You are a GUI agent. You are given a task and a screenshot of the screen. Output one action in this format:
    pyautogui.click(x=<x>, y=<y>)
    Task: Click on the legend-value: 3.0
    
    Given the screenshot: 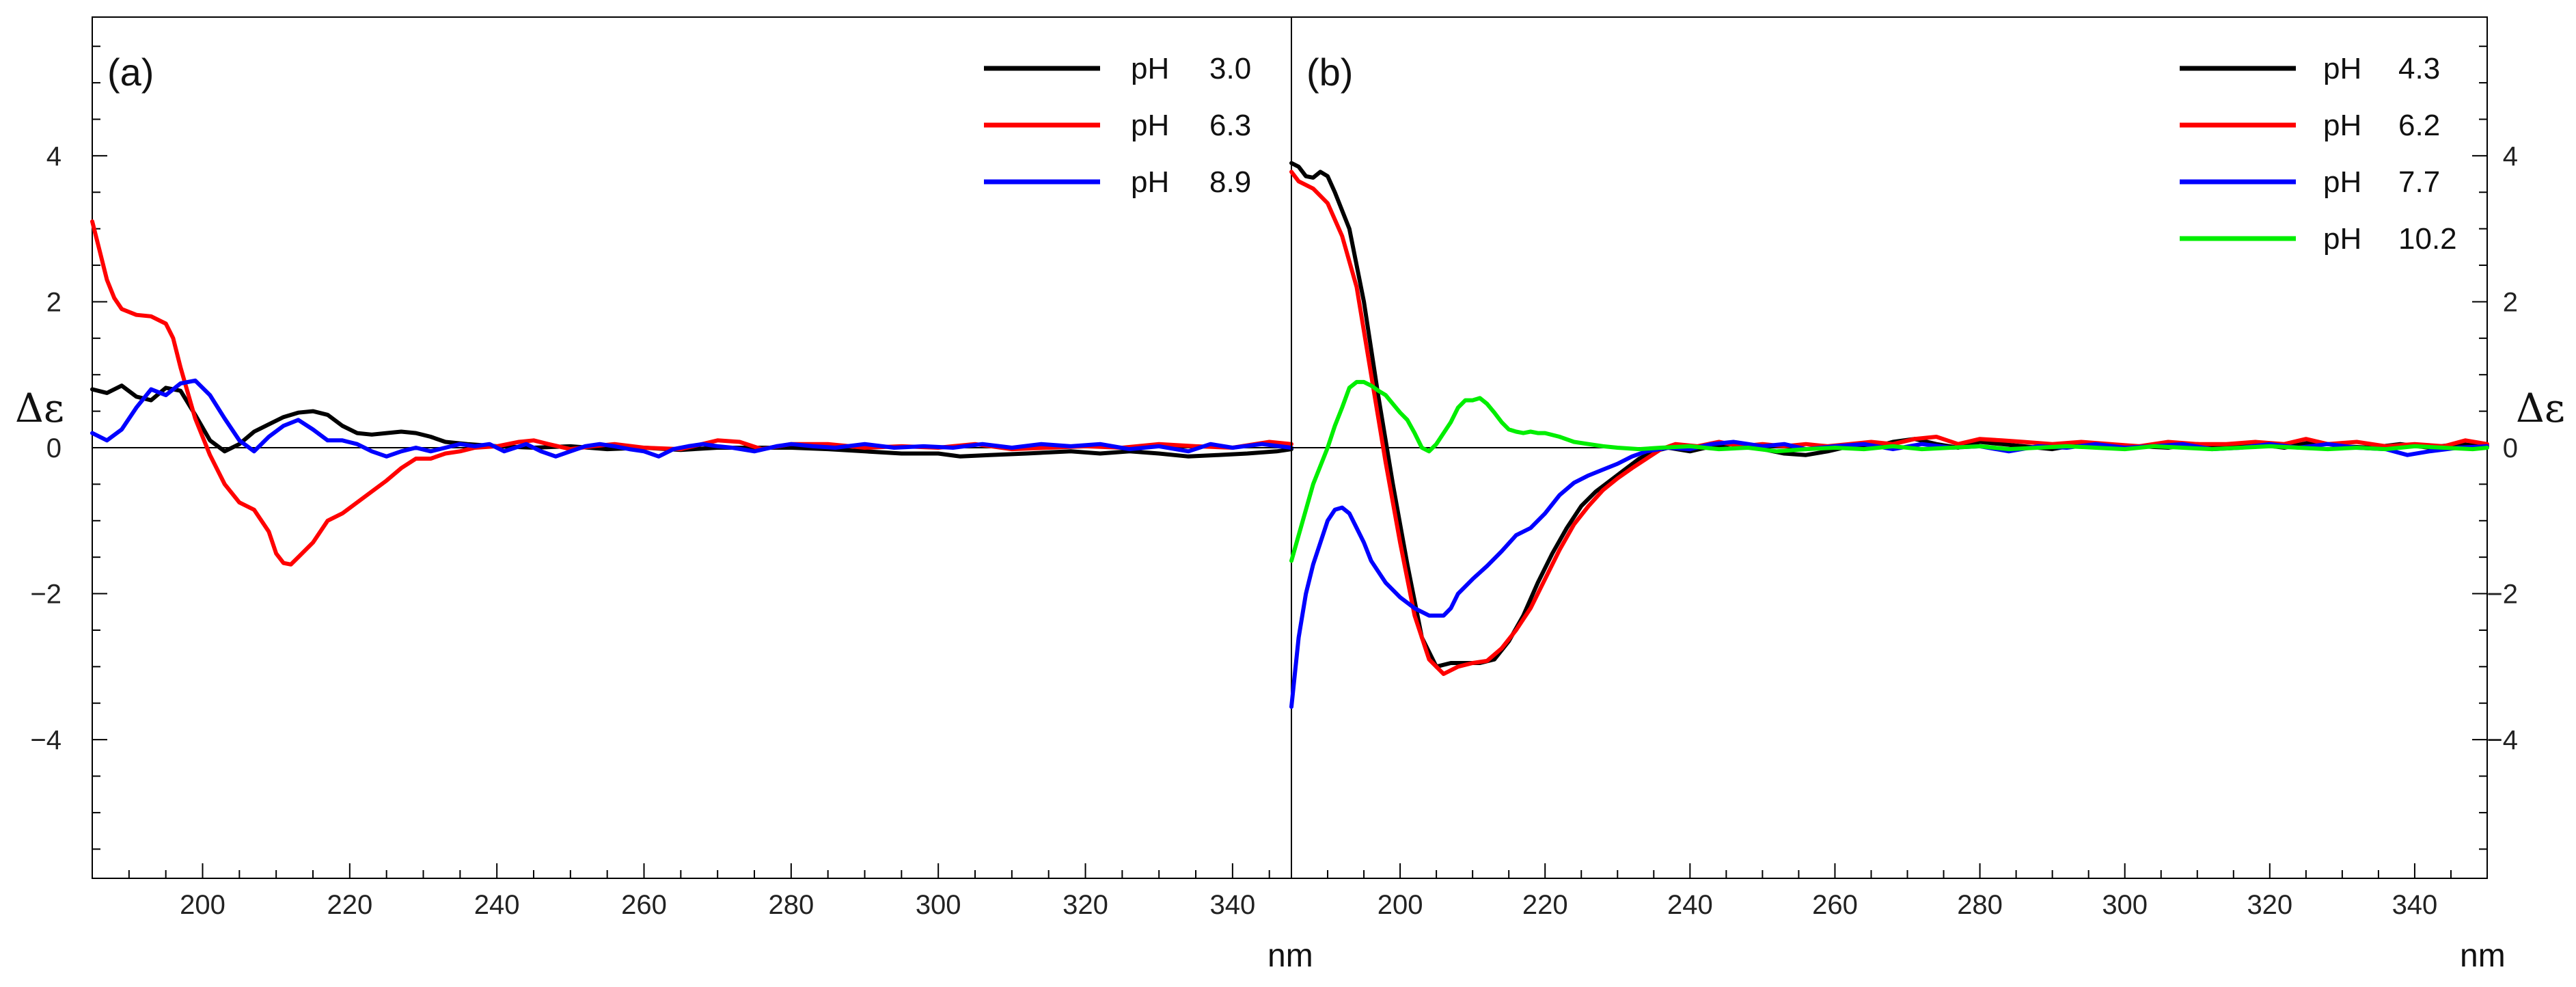 What is the action you would take?
    pyautogui.click(x=1230, y=68)
    